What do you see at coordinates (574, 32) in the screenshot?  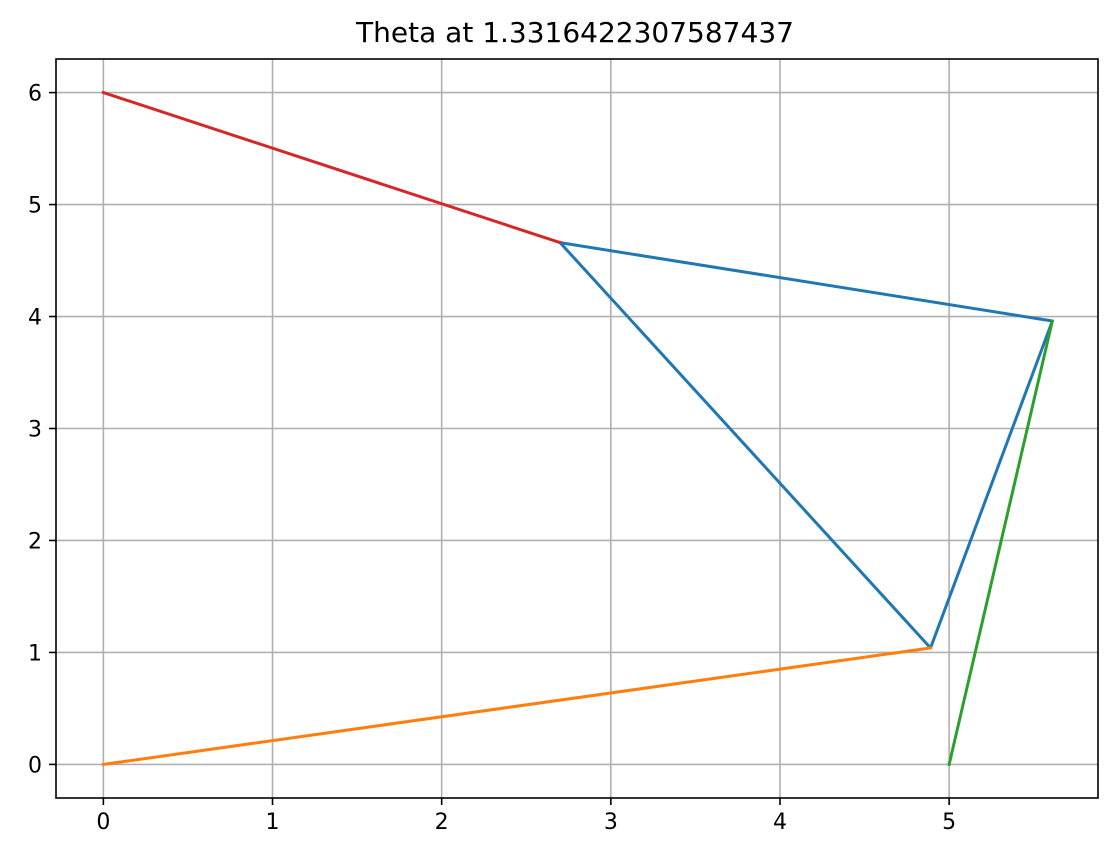 I see `chart-title: Theta at 1.3316422307587437` at bounding box center [574, 32].